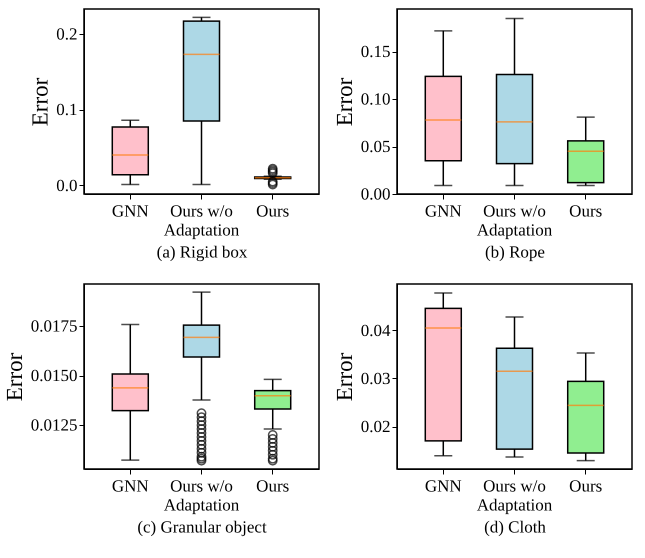  I want to click on y-tick-label: 0.05, so click(375, 146).